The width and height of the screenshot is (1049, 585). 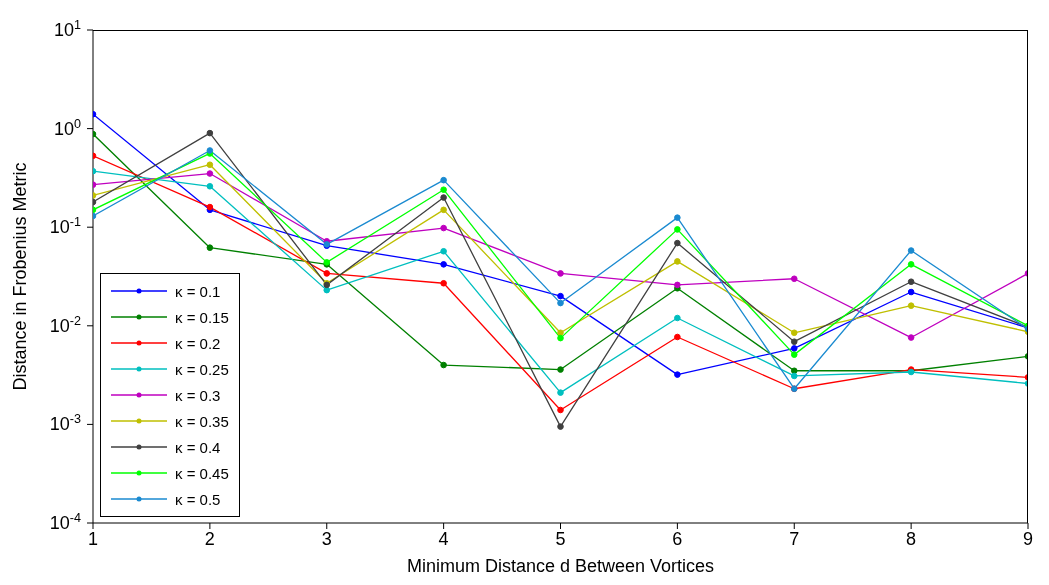 What do you see at coordinates (202, 421) in the screenshot?
I see `legend-label: κ = 0.35` at bounding box center [202, 421].